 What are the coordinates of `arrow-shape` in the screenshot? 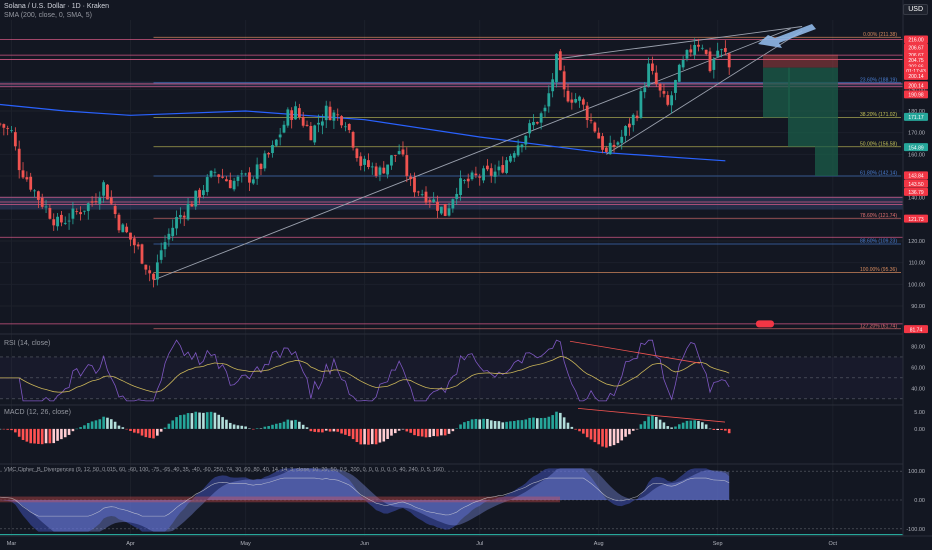 It's located at (787, 36).